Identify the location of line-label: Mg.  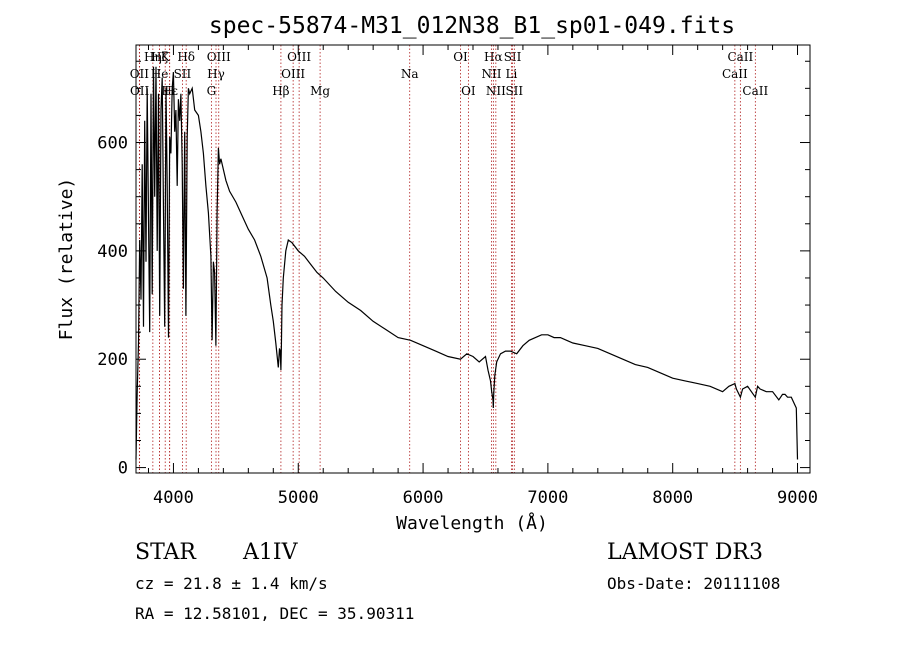
(320, 91).